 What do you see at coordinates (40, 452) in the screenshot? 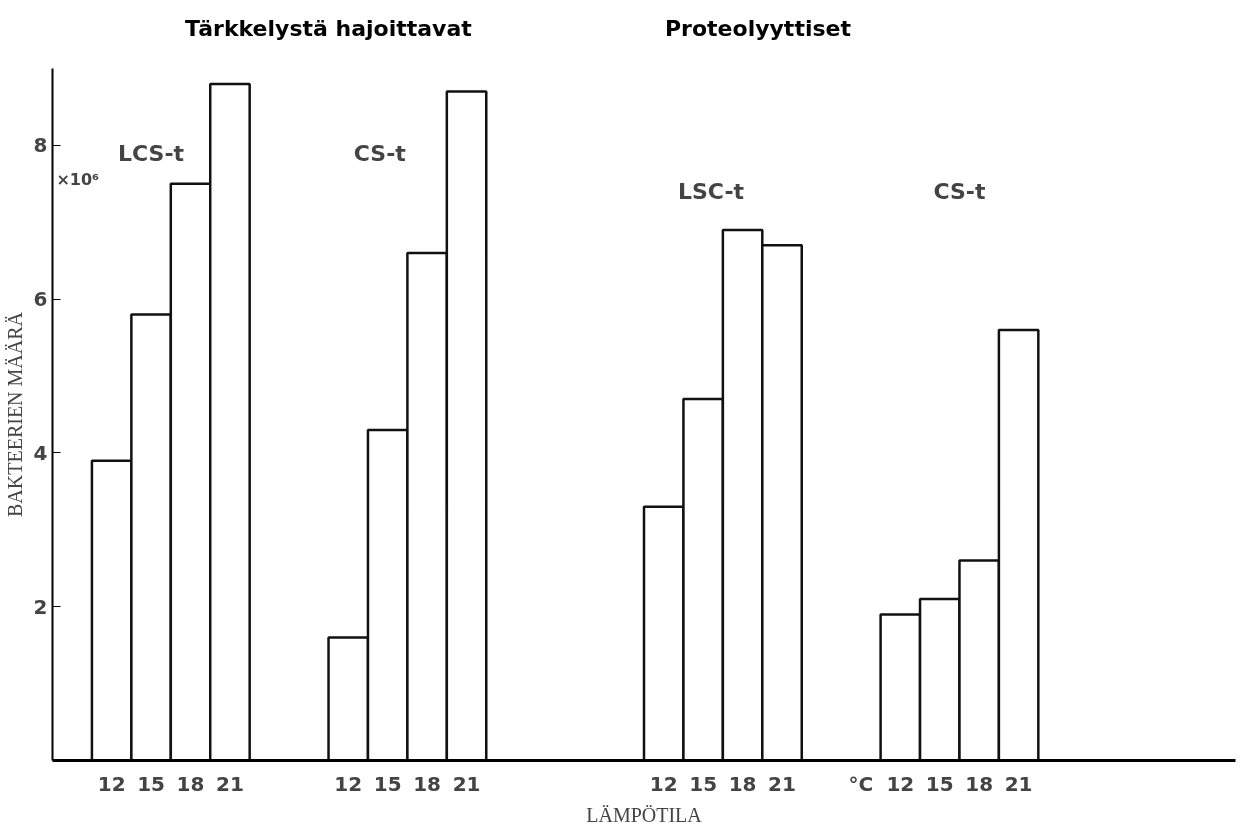
I see `y-tick-label: 4` at bounding box center [40, 452].